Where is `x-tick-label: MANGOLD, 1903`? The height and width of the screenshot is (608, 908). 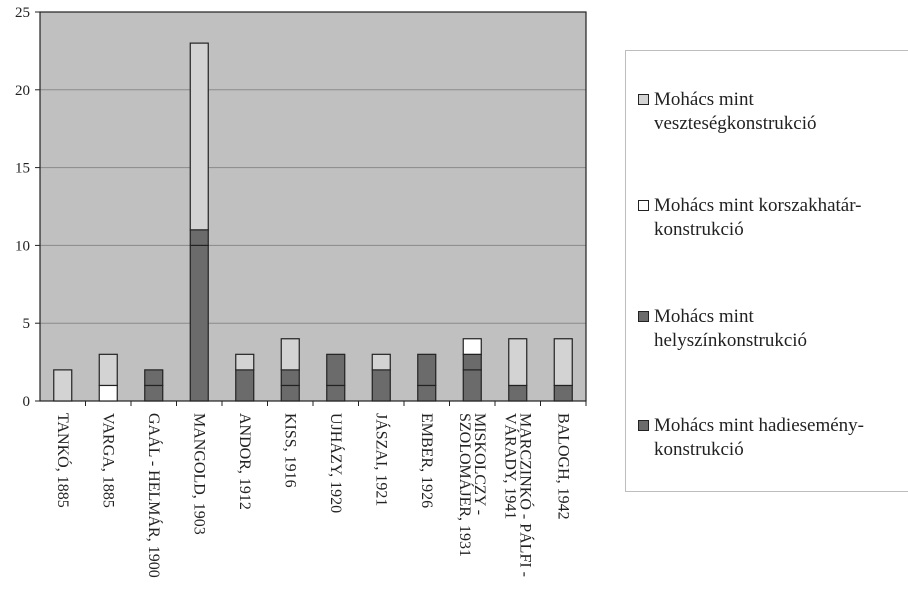 x-tick-label: MANGOLD, 1903 is located at coordinates (198, 474).